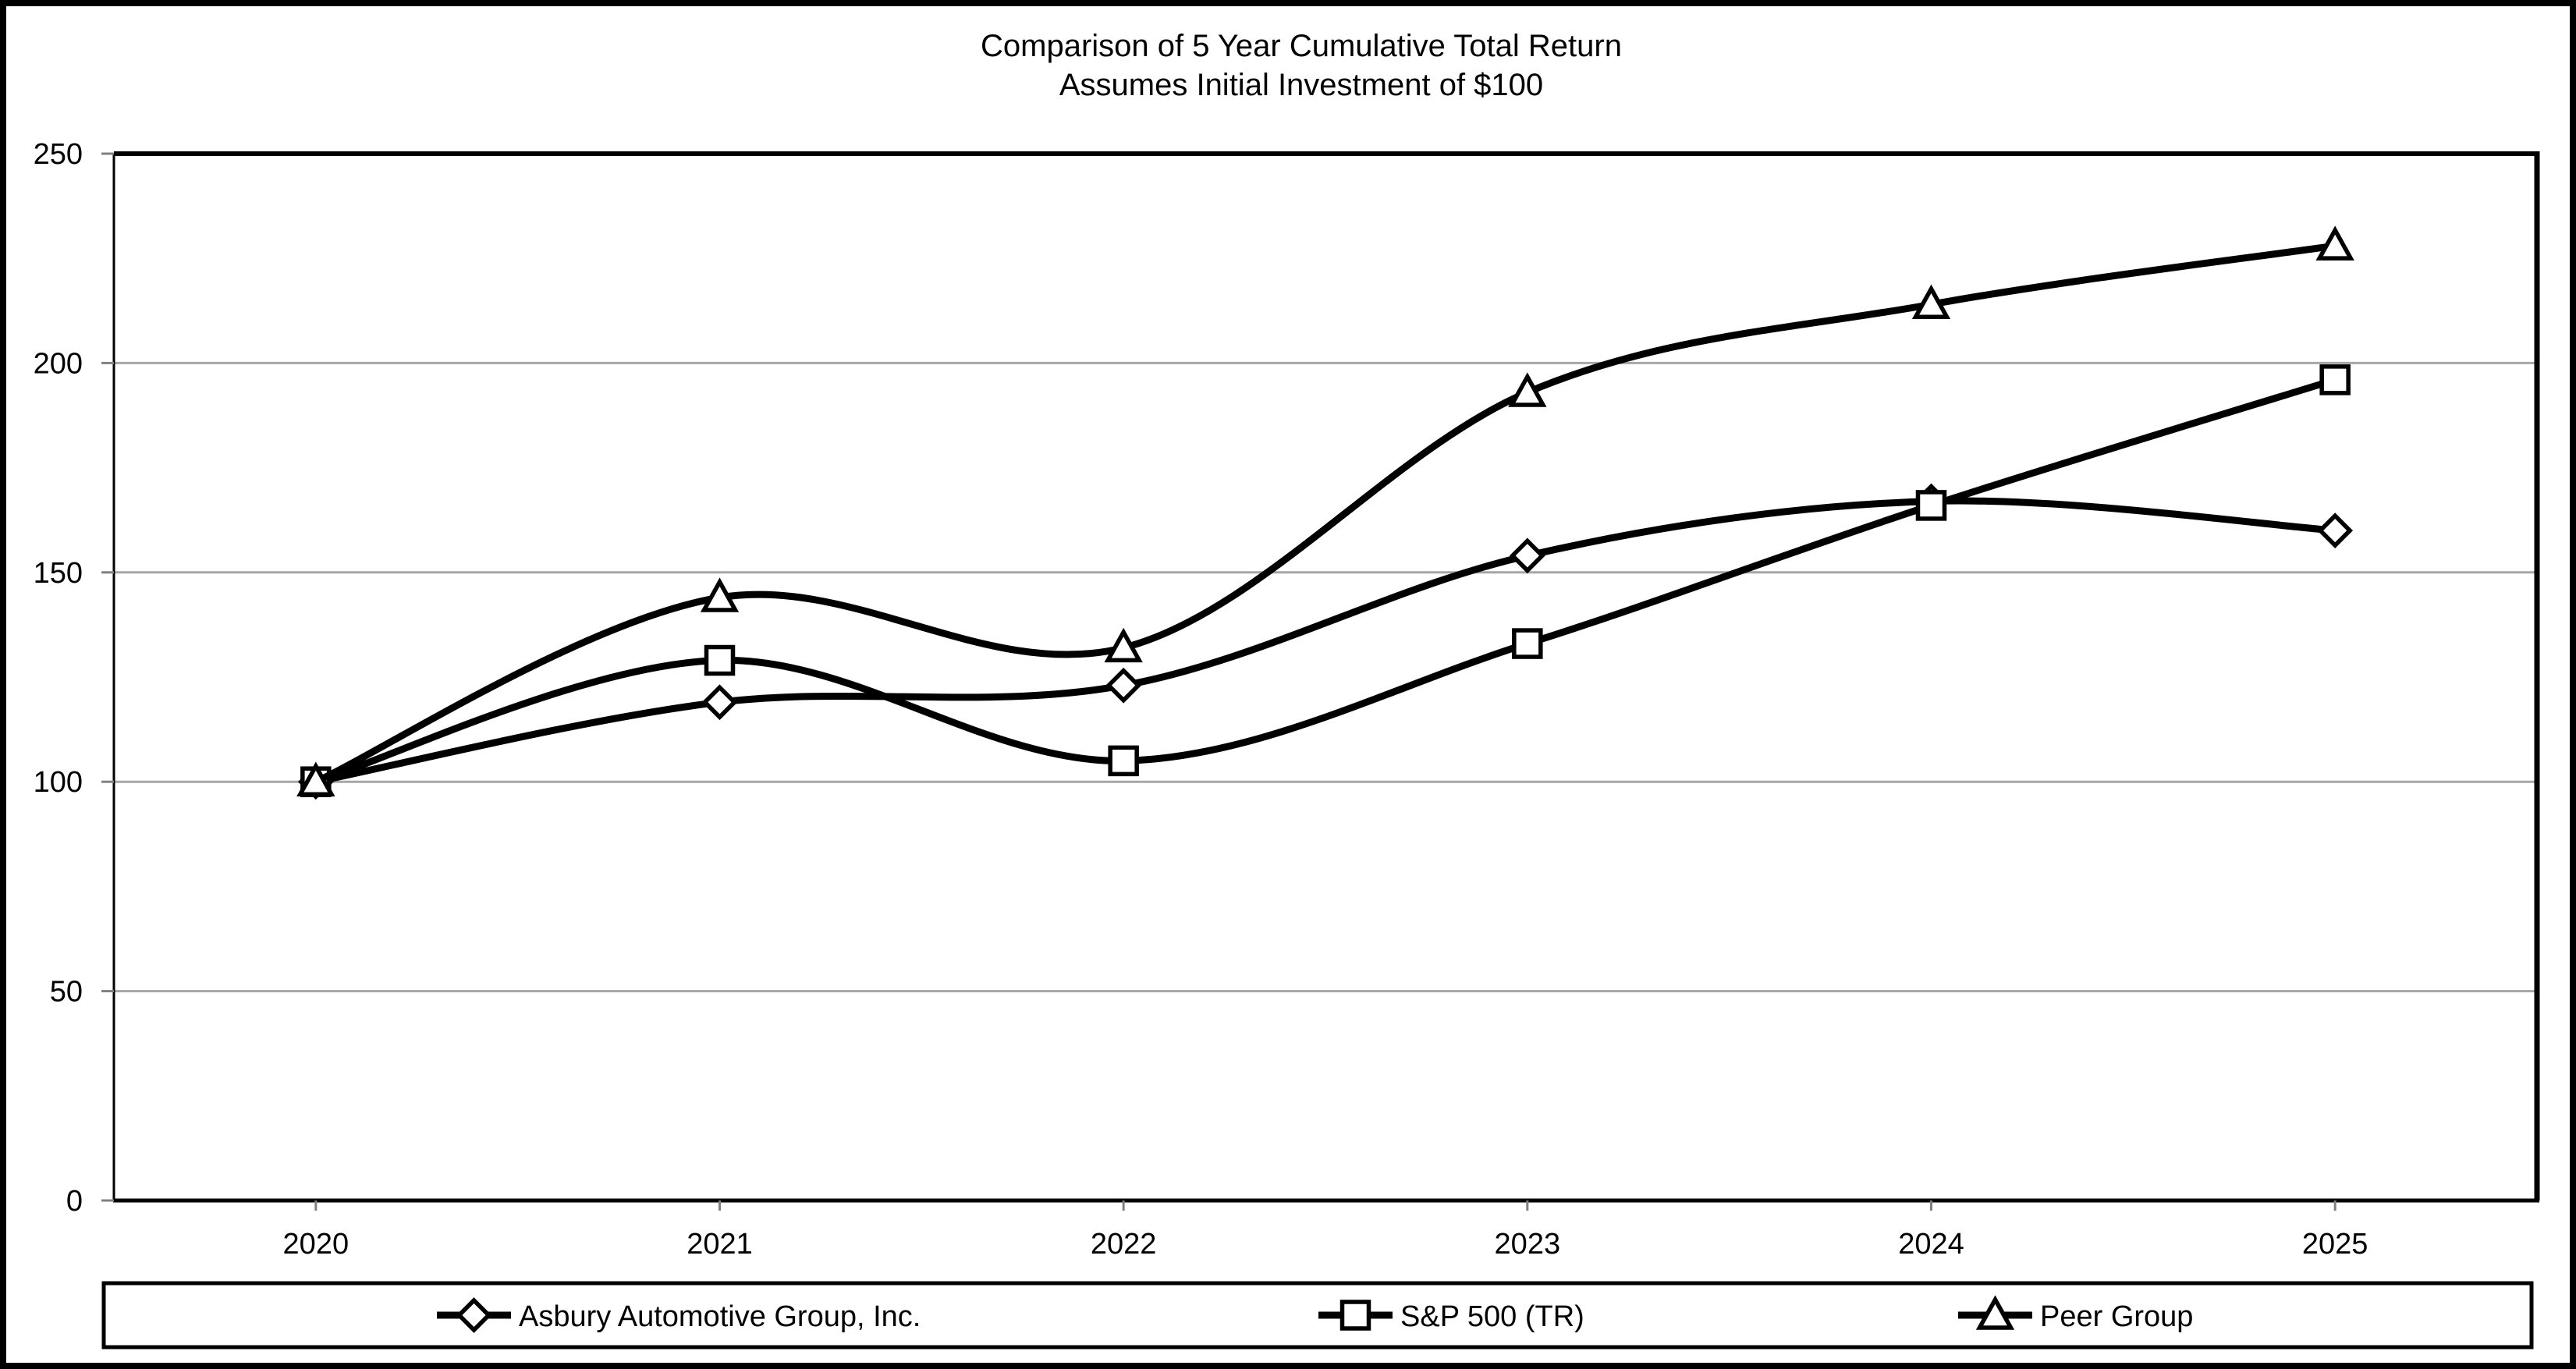 The image size is (2576, 1369). Describe the element at coordinates (315, 778) in the screenshot. I see `point-peer-group-2020` at that location.